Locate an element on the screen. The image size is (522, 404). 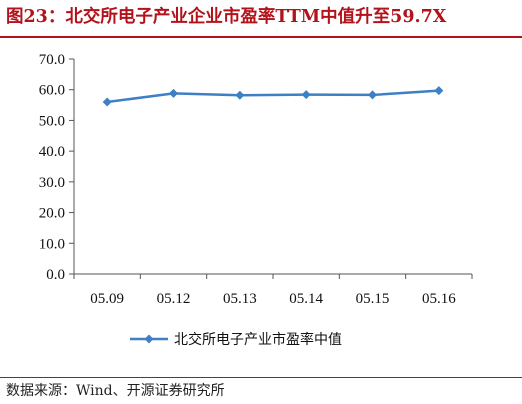
legend-label: 北交所电子产业市盈率中值 is located at coordinates (258, 339).